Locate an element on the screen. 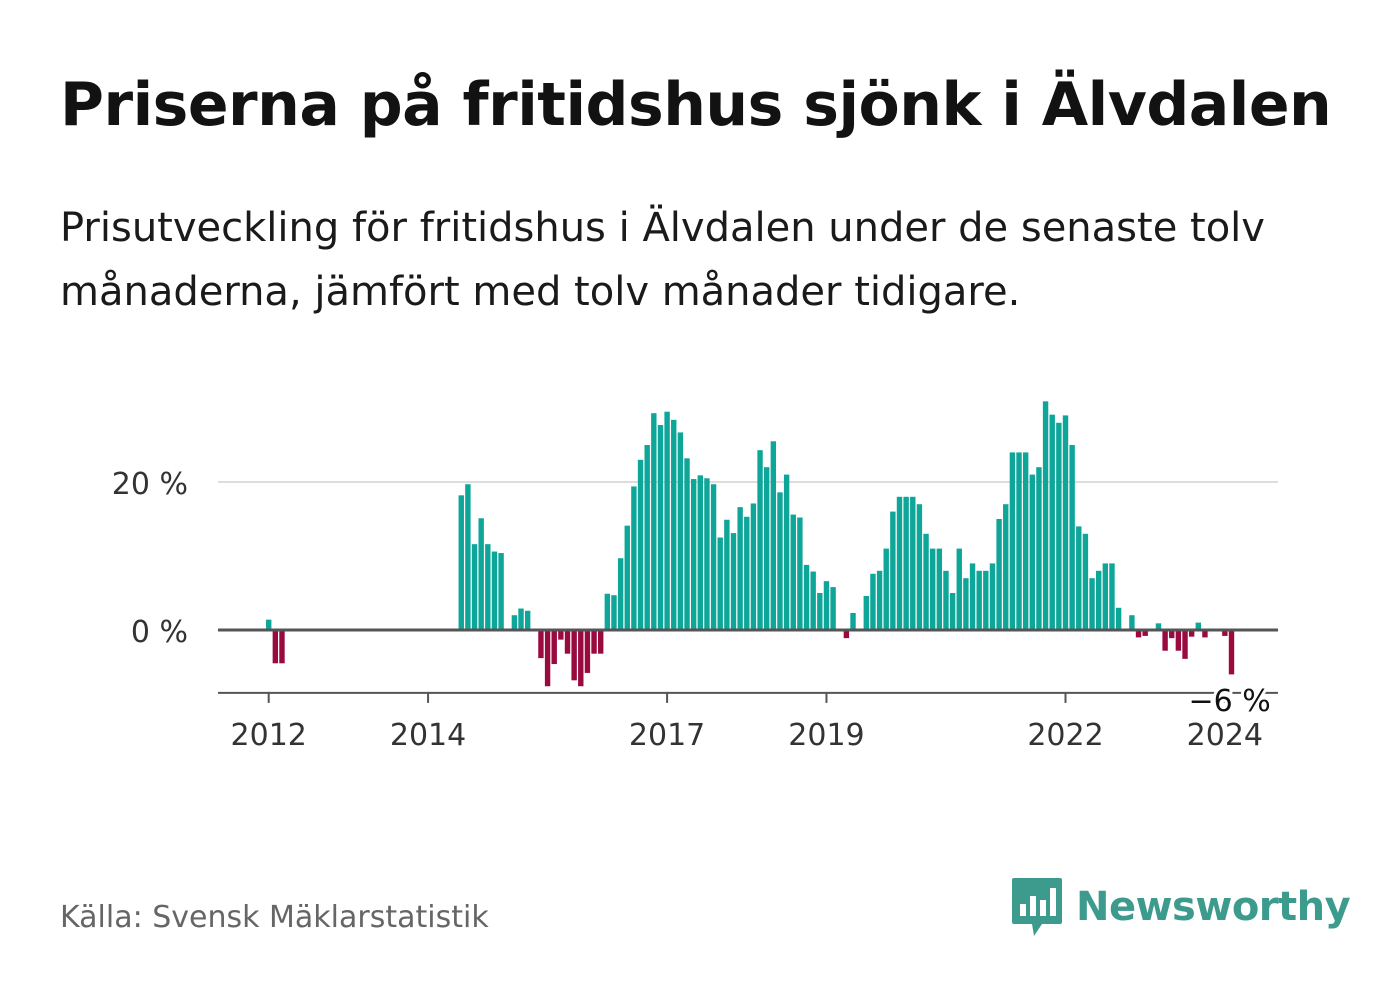 The width and height of the screenshot is (1382, 999). y-tick-label: 0 % is located at coordinates (159, 632).